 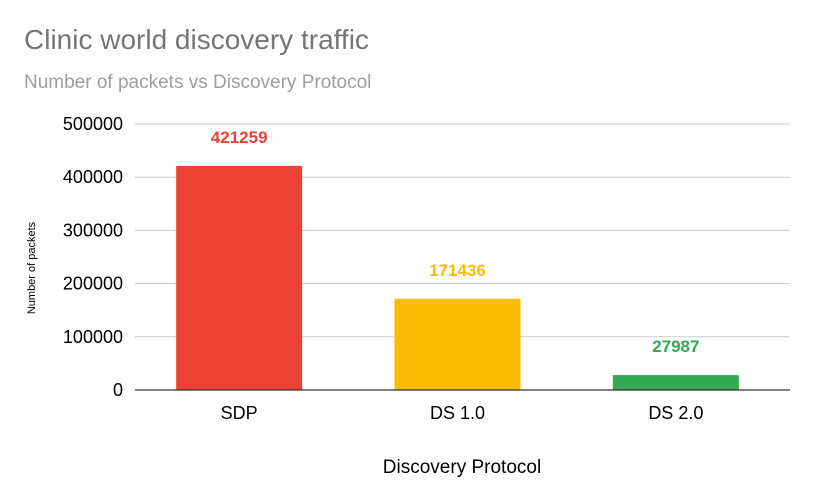 I want to click on data-label: 27987, so click(x=675, y=346).